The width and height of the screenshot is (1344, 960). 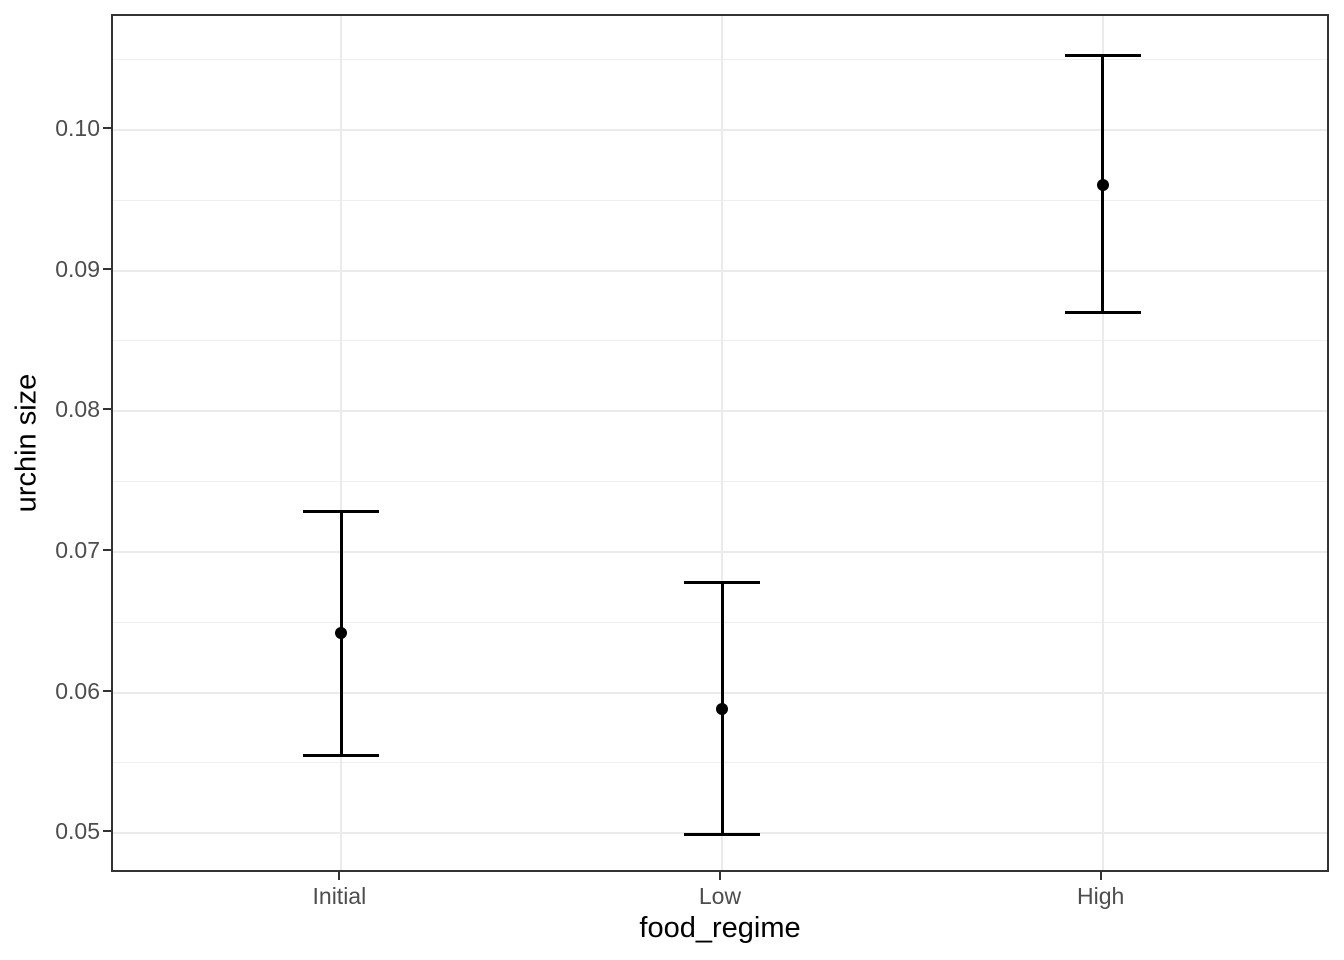 I want to click on errorbar-cap-lower-initial, so click(x=341, y=756).